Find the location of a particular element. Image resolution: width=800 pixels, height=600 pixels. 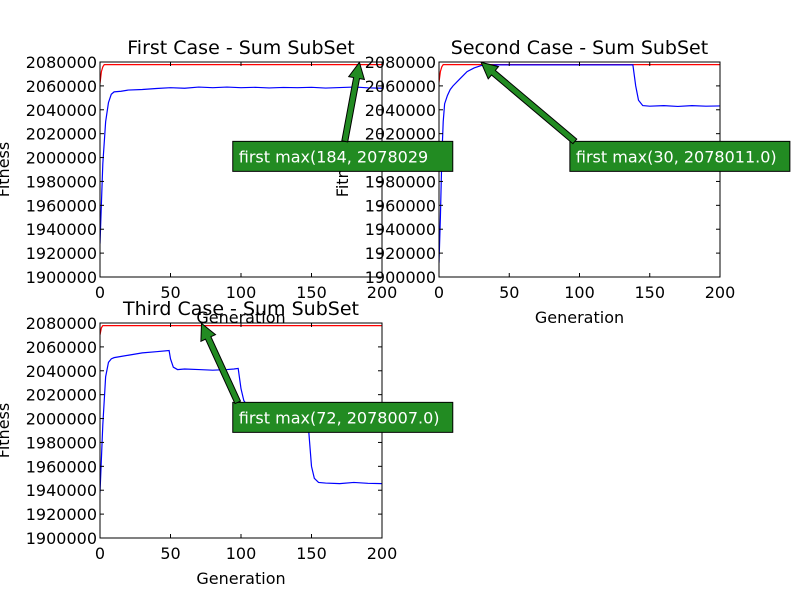

annotation-label: first max(30, 2078011.0) is located at coordinates (676, 156).